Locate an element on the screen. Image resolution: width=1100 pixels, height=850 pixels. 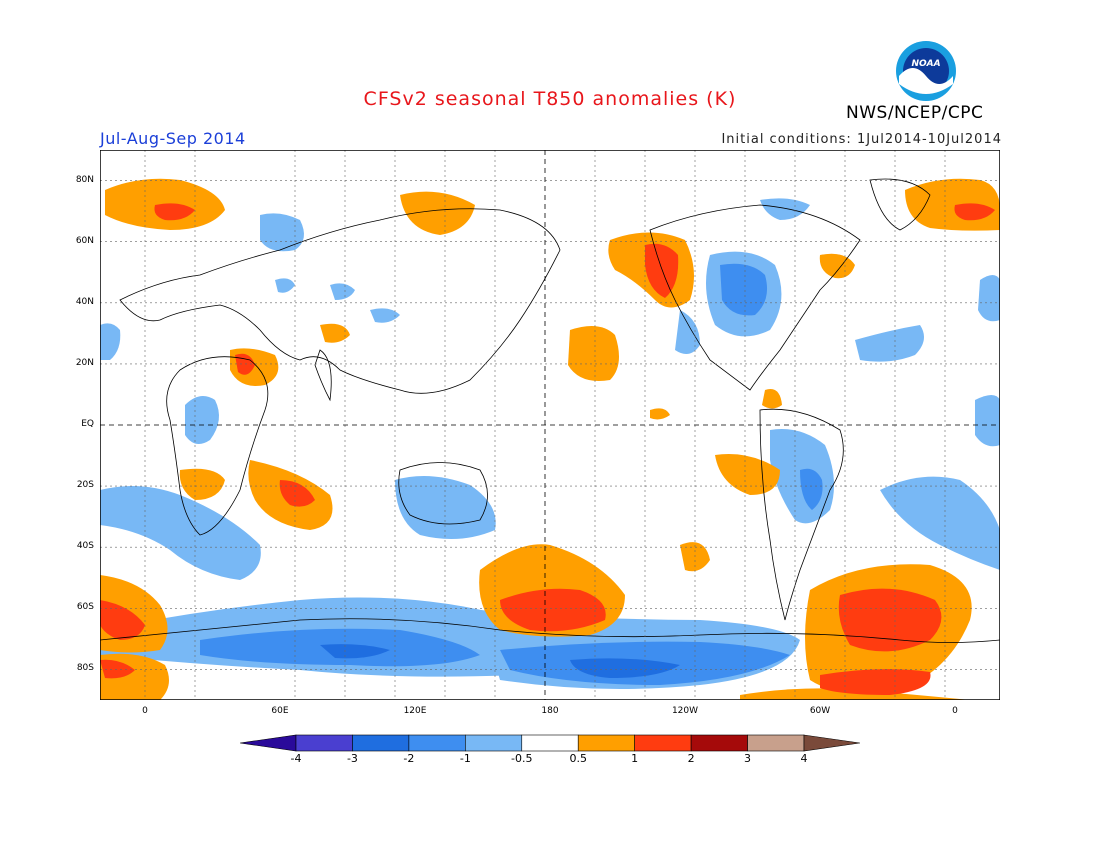
colorbar-label: -4 is located at coordinates (296, 758).